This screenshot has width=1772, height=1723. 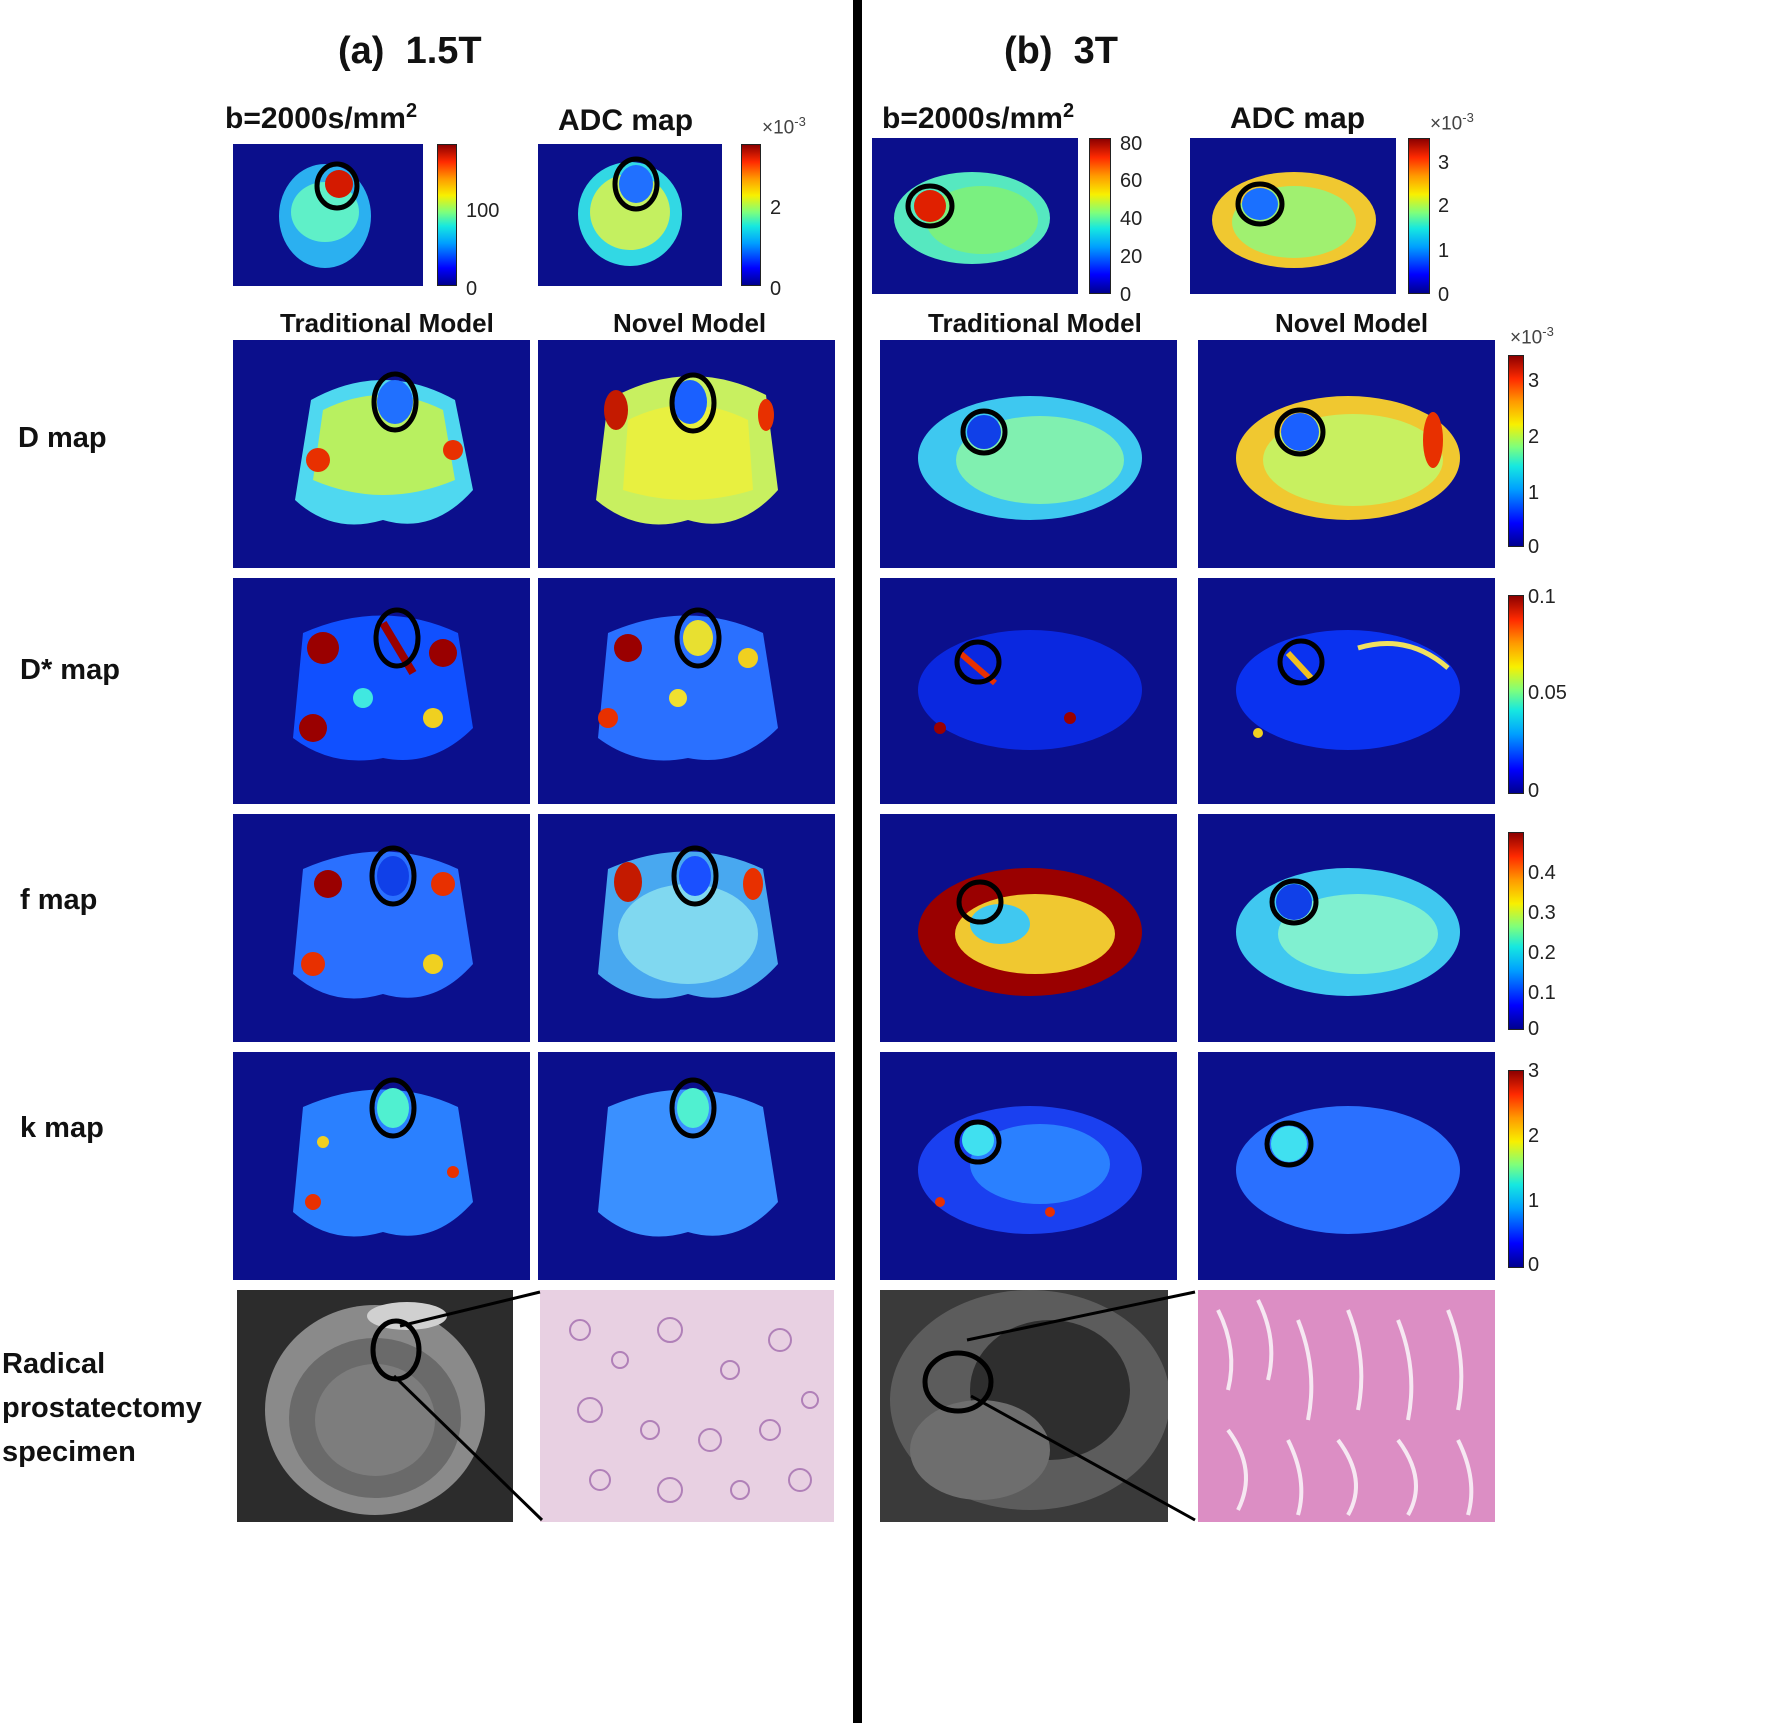 What do you see at coordinates (468, 1406) in the screenshot?
I see `zoom-lines-a` at bounding box center [468, 1406].